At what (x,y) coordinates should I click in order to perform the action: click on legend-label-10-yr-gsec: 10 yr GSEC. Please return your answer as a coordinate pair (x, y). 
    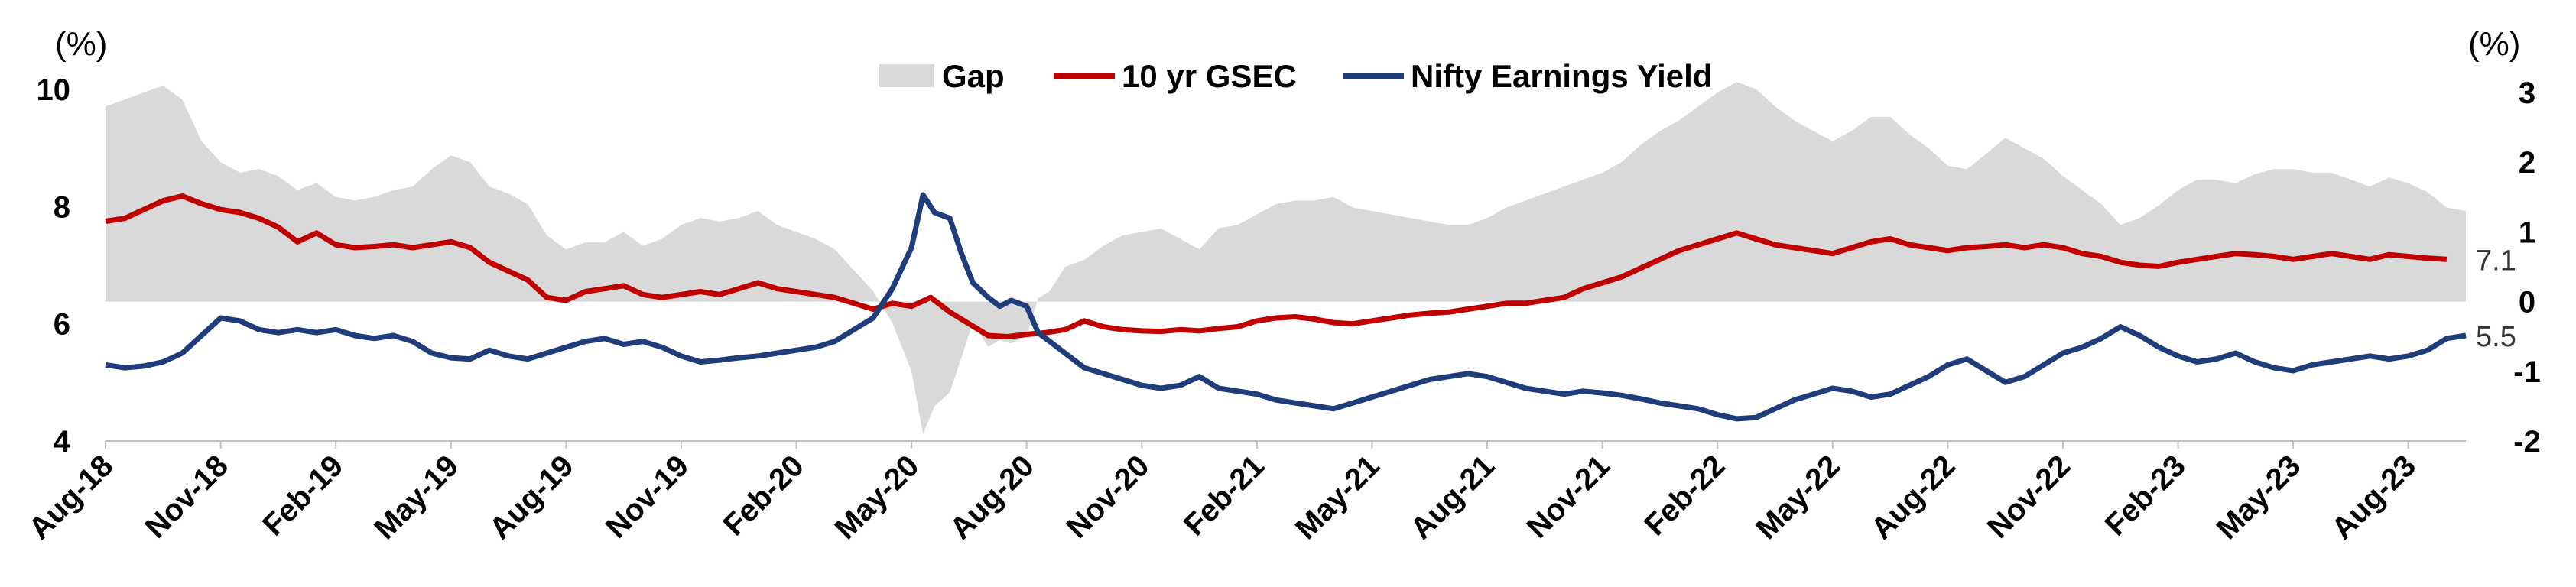
    Looking at the image, I should click on (1210, 76).